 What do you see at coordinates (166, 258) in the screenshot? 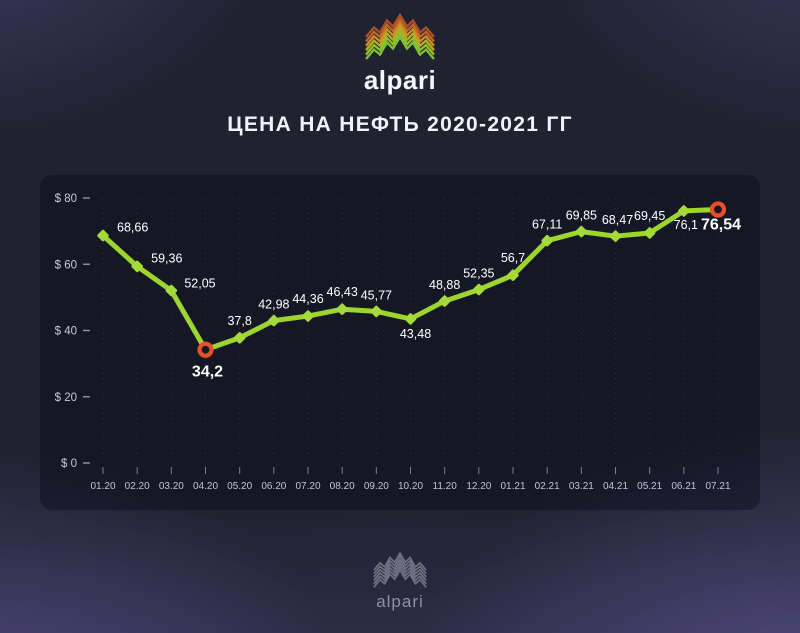
I see `point-value-label: 59,36` at bounding box center [166, 258].